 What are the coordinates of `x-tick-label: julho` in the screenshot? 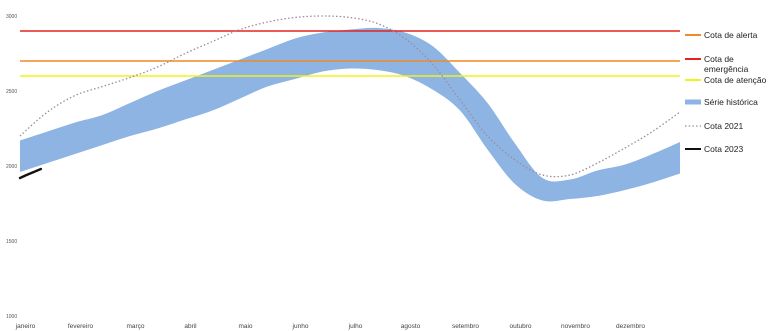 It's located at (355, 326).